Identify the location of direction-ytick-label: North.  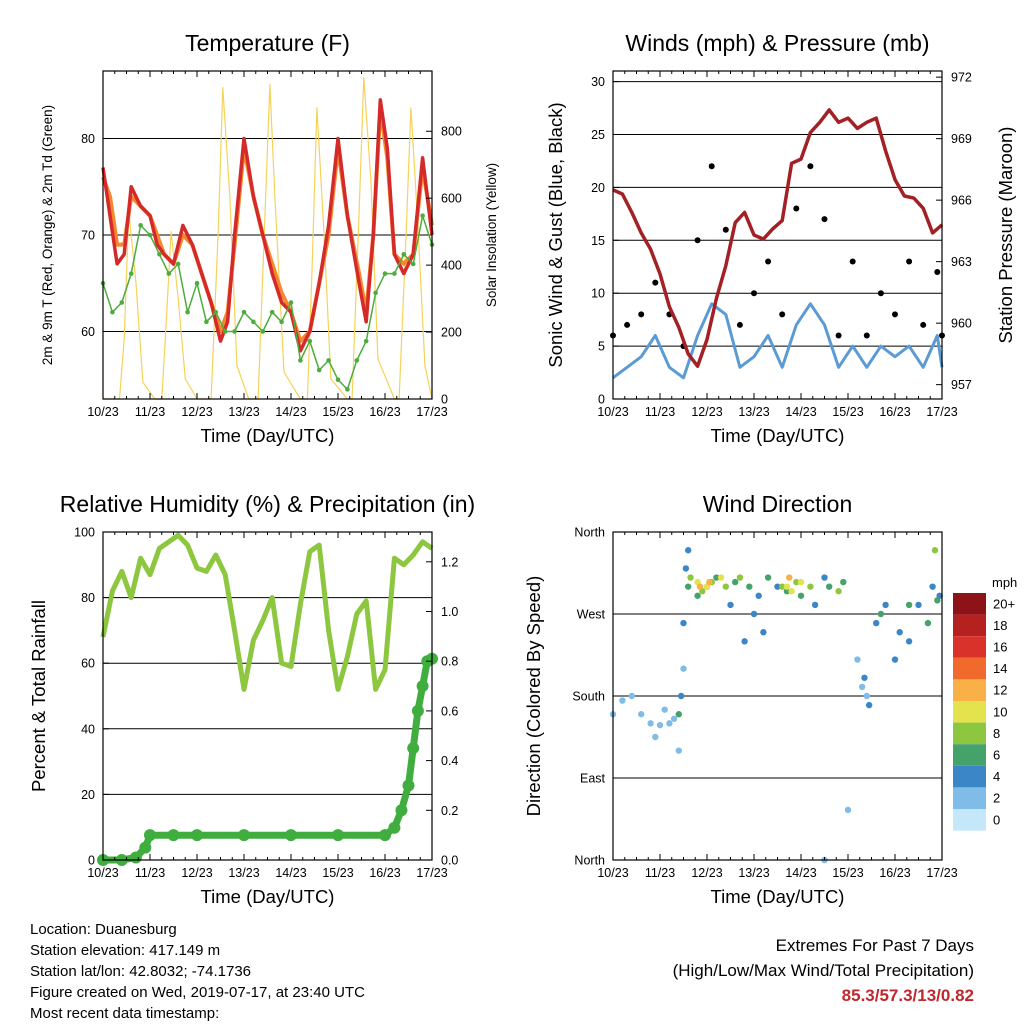
(589, 533).